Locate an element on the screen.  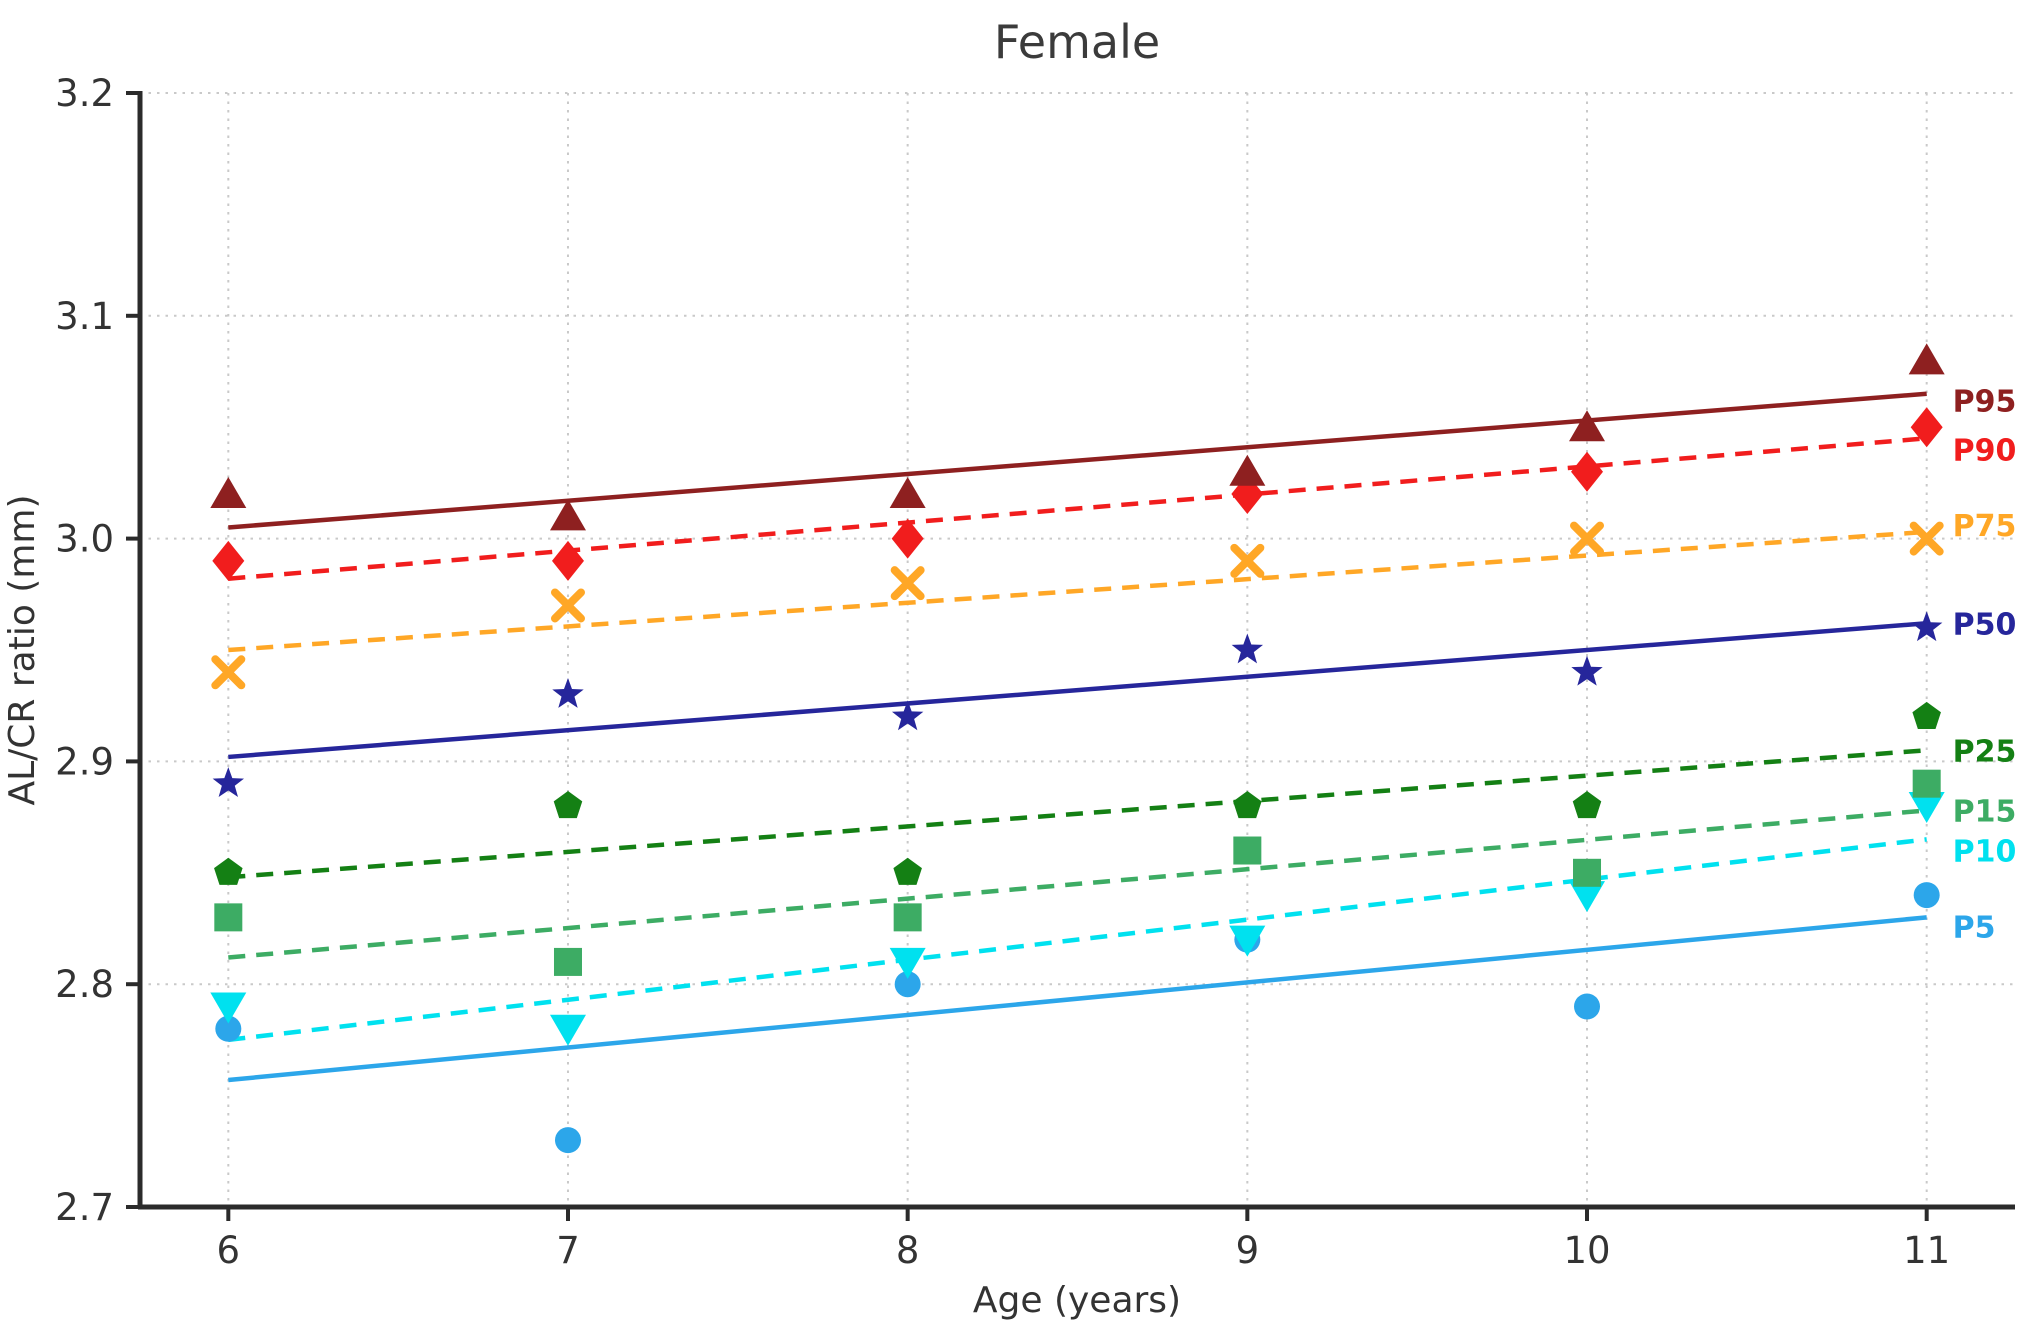
series-labels-layer: P95 P90 P75 P50 P25 P15 P10 P5 is located at coordinates (1985, 664).